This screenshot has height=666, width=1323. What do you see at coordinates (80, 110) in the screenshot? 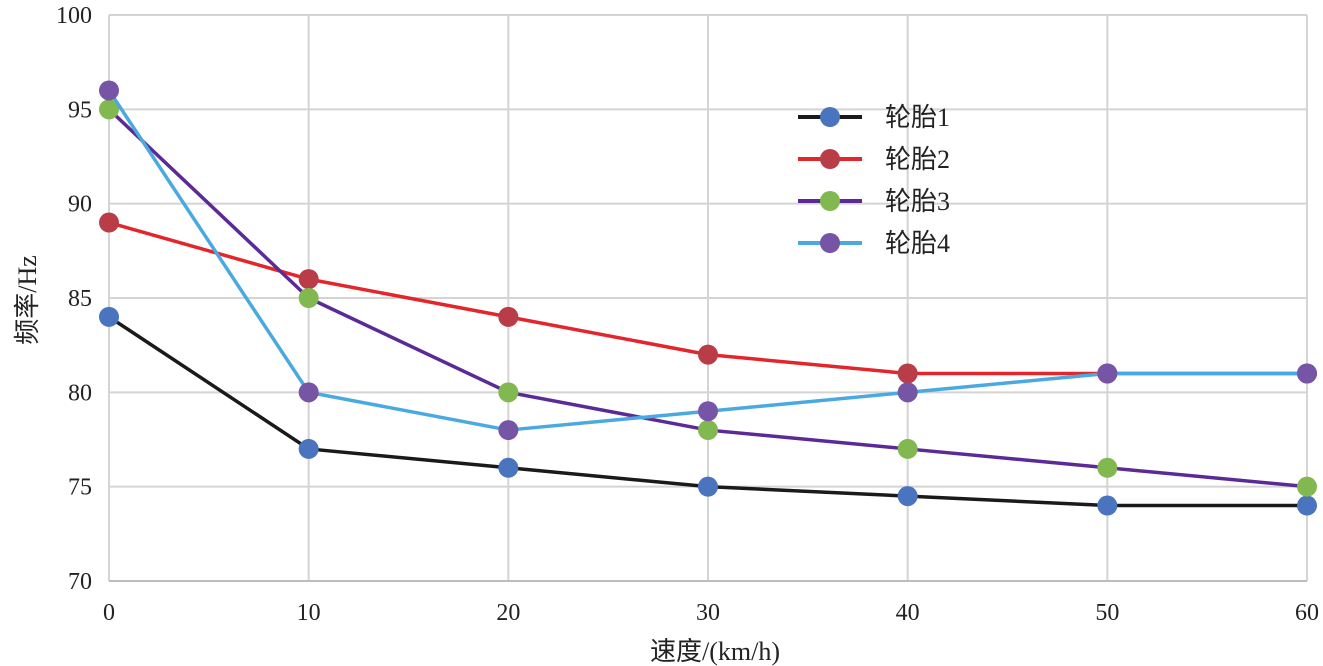
I see `y-tick-label: 95` at bounding box center [80, 110].